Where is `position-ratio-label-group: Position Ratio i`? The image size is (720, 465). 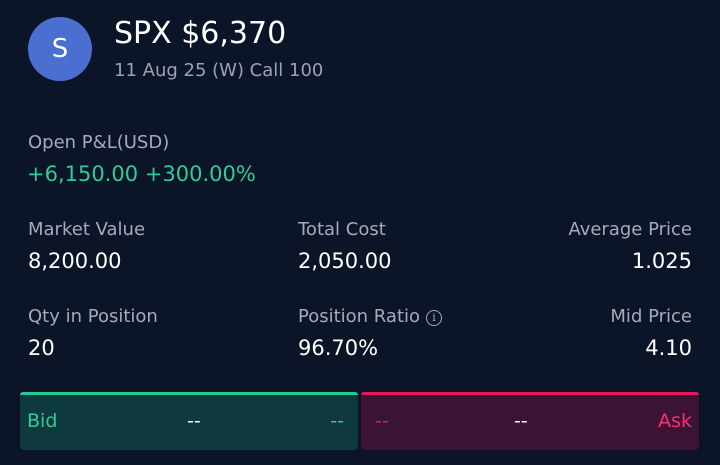 position-ratio-label-group: Position Ratio i is located at coordinates (370, 317).